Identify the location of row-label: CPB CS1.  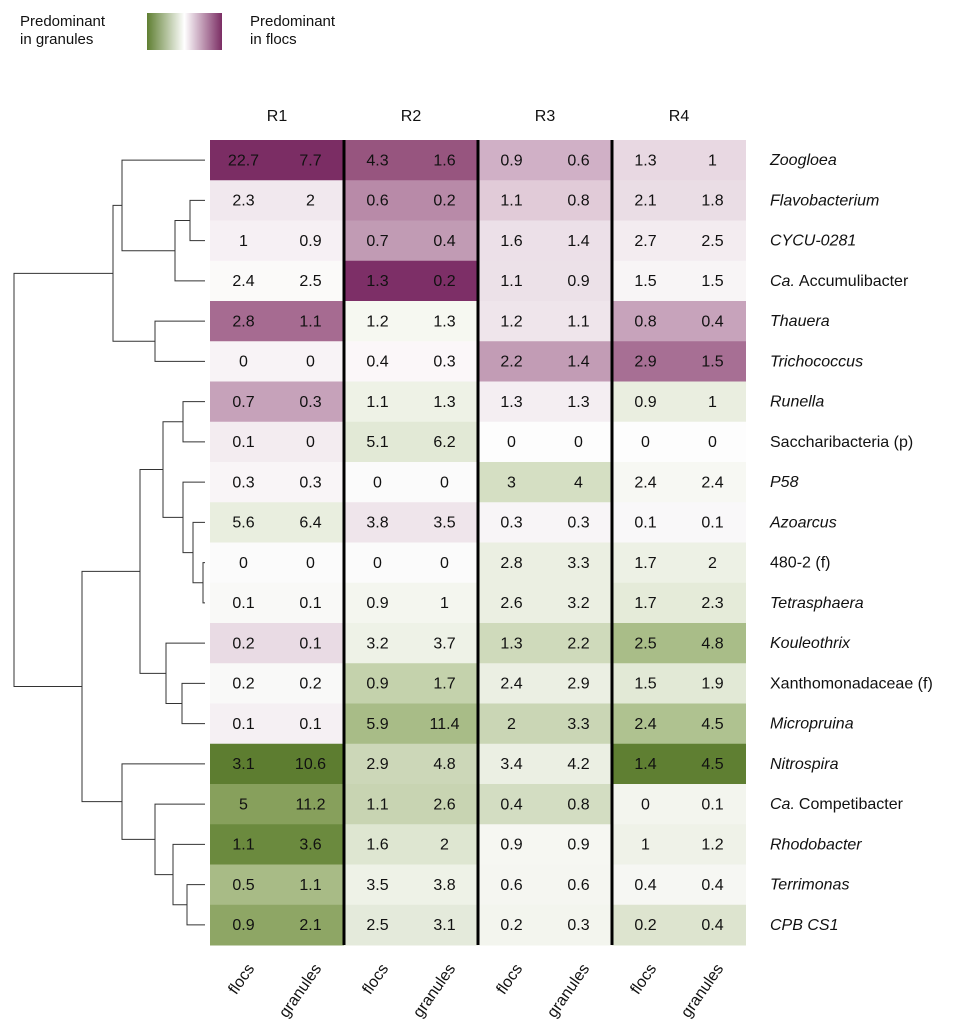
(804, 925).